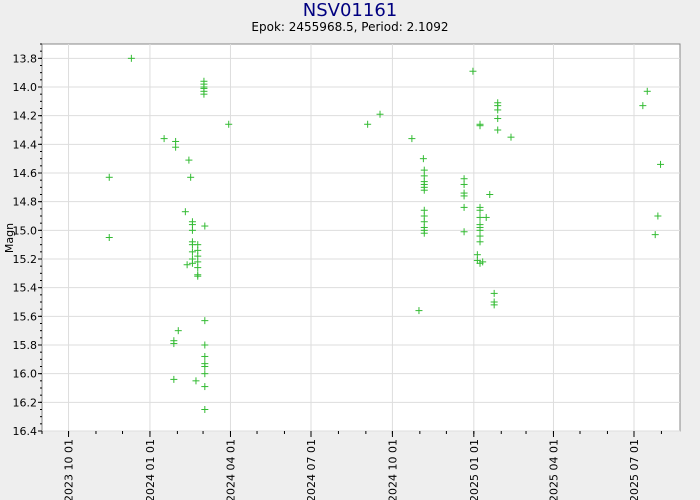 The width and height of the screenshot is (700, 500). I want to click on y-tick-label: 15.8, so click(25, 345).